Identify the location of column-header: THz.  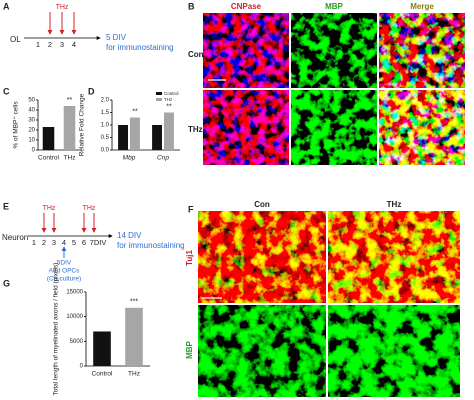
(394, 204).